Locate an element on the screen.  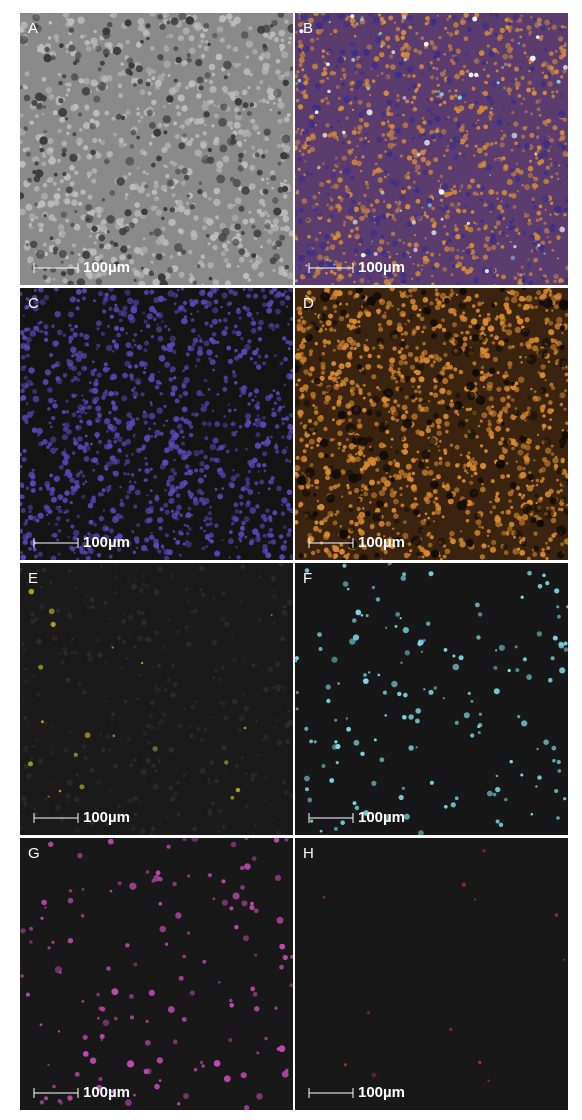
panel: B 100µm is located at coordinates (431, 149).